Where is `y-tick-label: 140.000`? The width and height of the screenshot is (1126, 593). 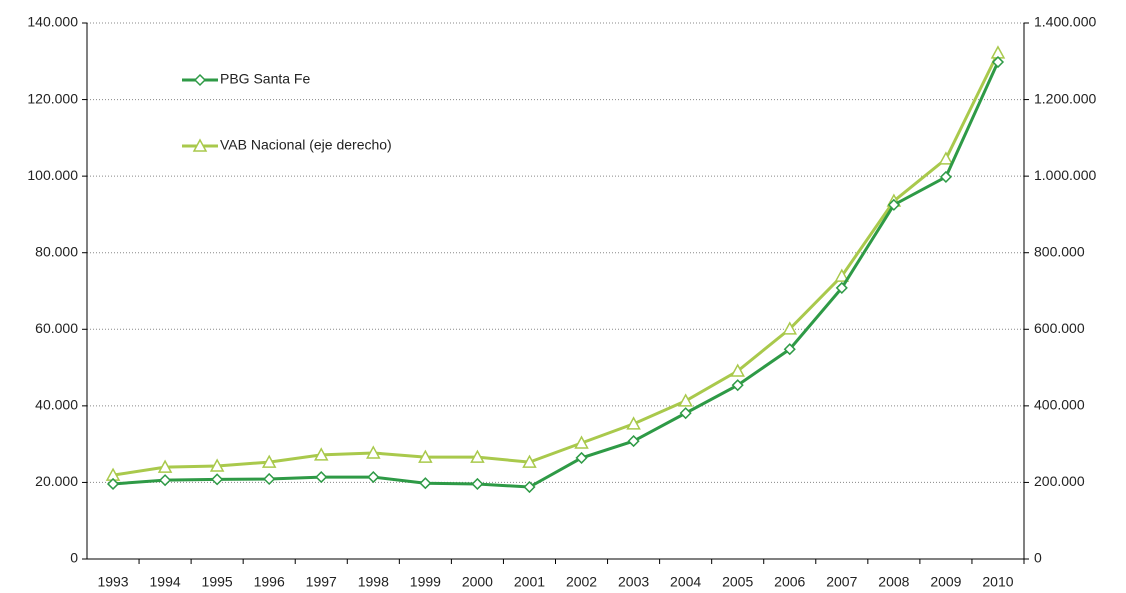
y-tick-label: 140.000 is located at coordinates (52, 22).